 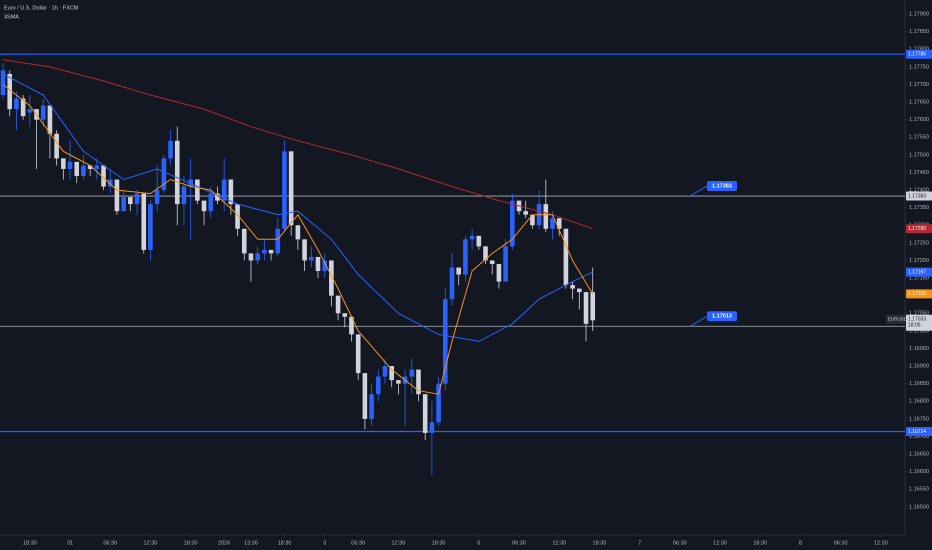 I want to click on price-badge, so click(x=722, y=316).